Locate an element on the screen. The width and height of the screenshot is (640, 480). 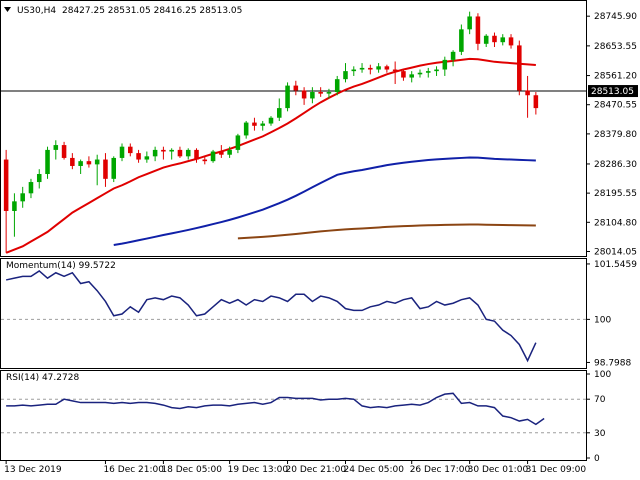
price-y-tick-label: 28745.90 is located at coordinates (615, 17).